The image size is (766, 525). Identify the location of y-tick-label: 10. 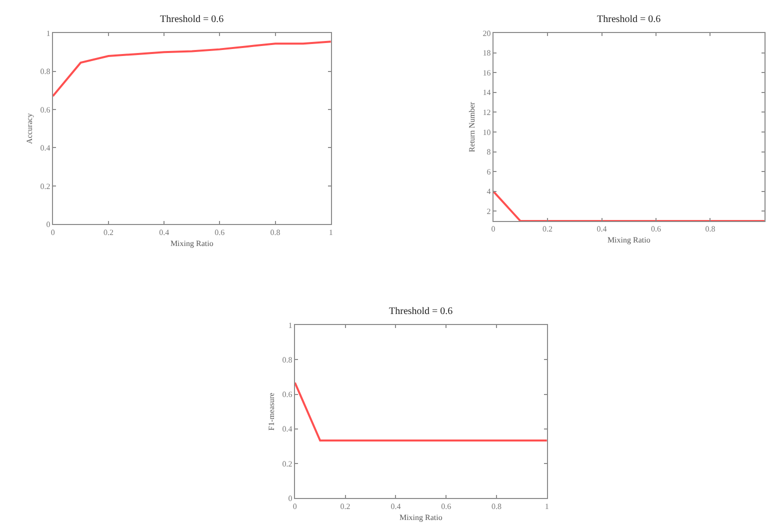
(486, 132).